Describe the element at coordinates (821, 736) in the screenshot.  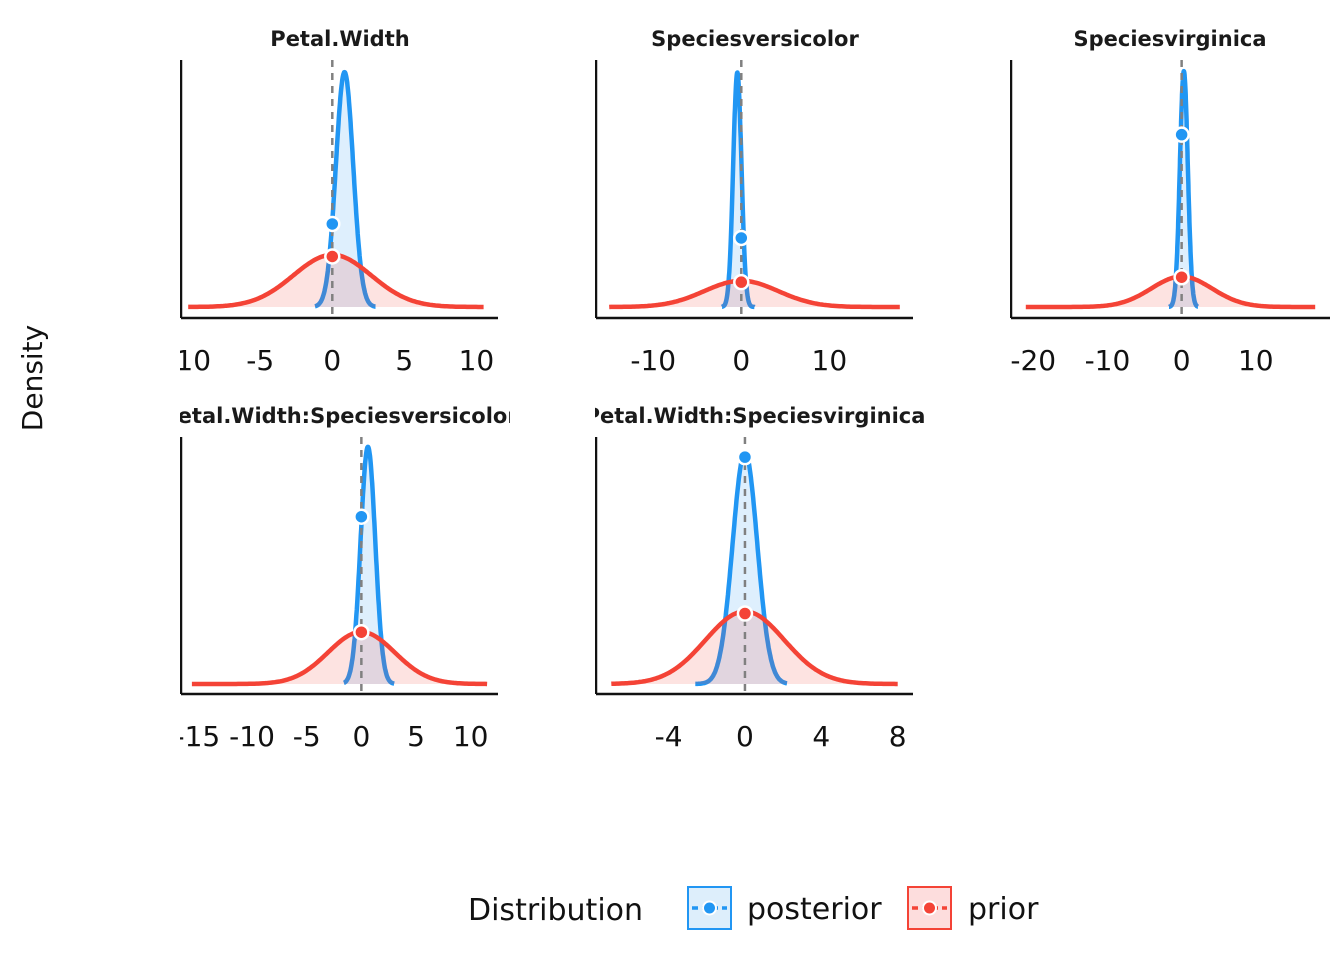
I see `x-tick-label: 4` at that location.